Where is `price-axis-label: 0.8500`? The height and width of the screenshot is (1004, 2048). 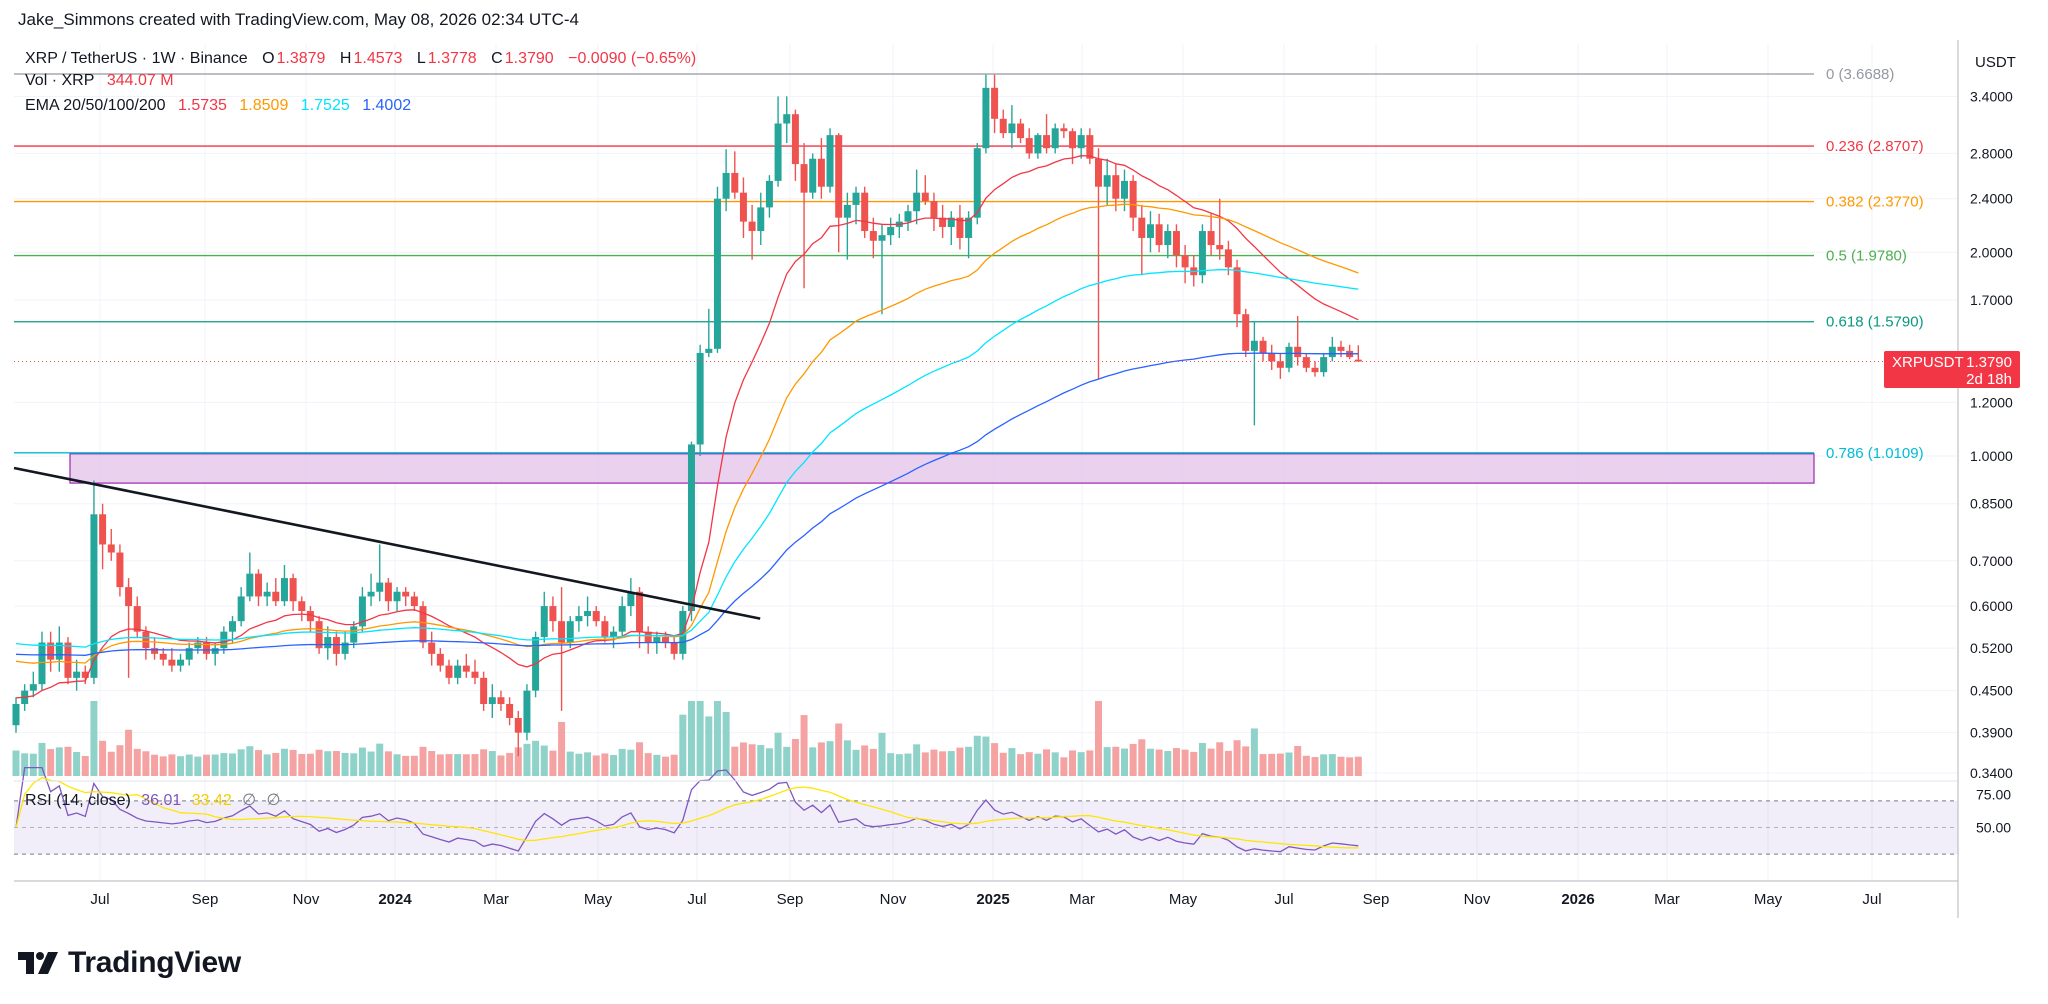 price-axis-label: 0.8500 is located at coordinates (1991, 504).